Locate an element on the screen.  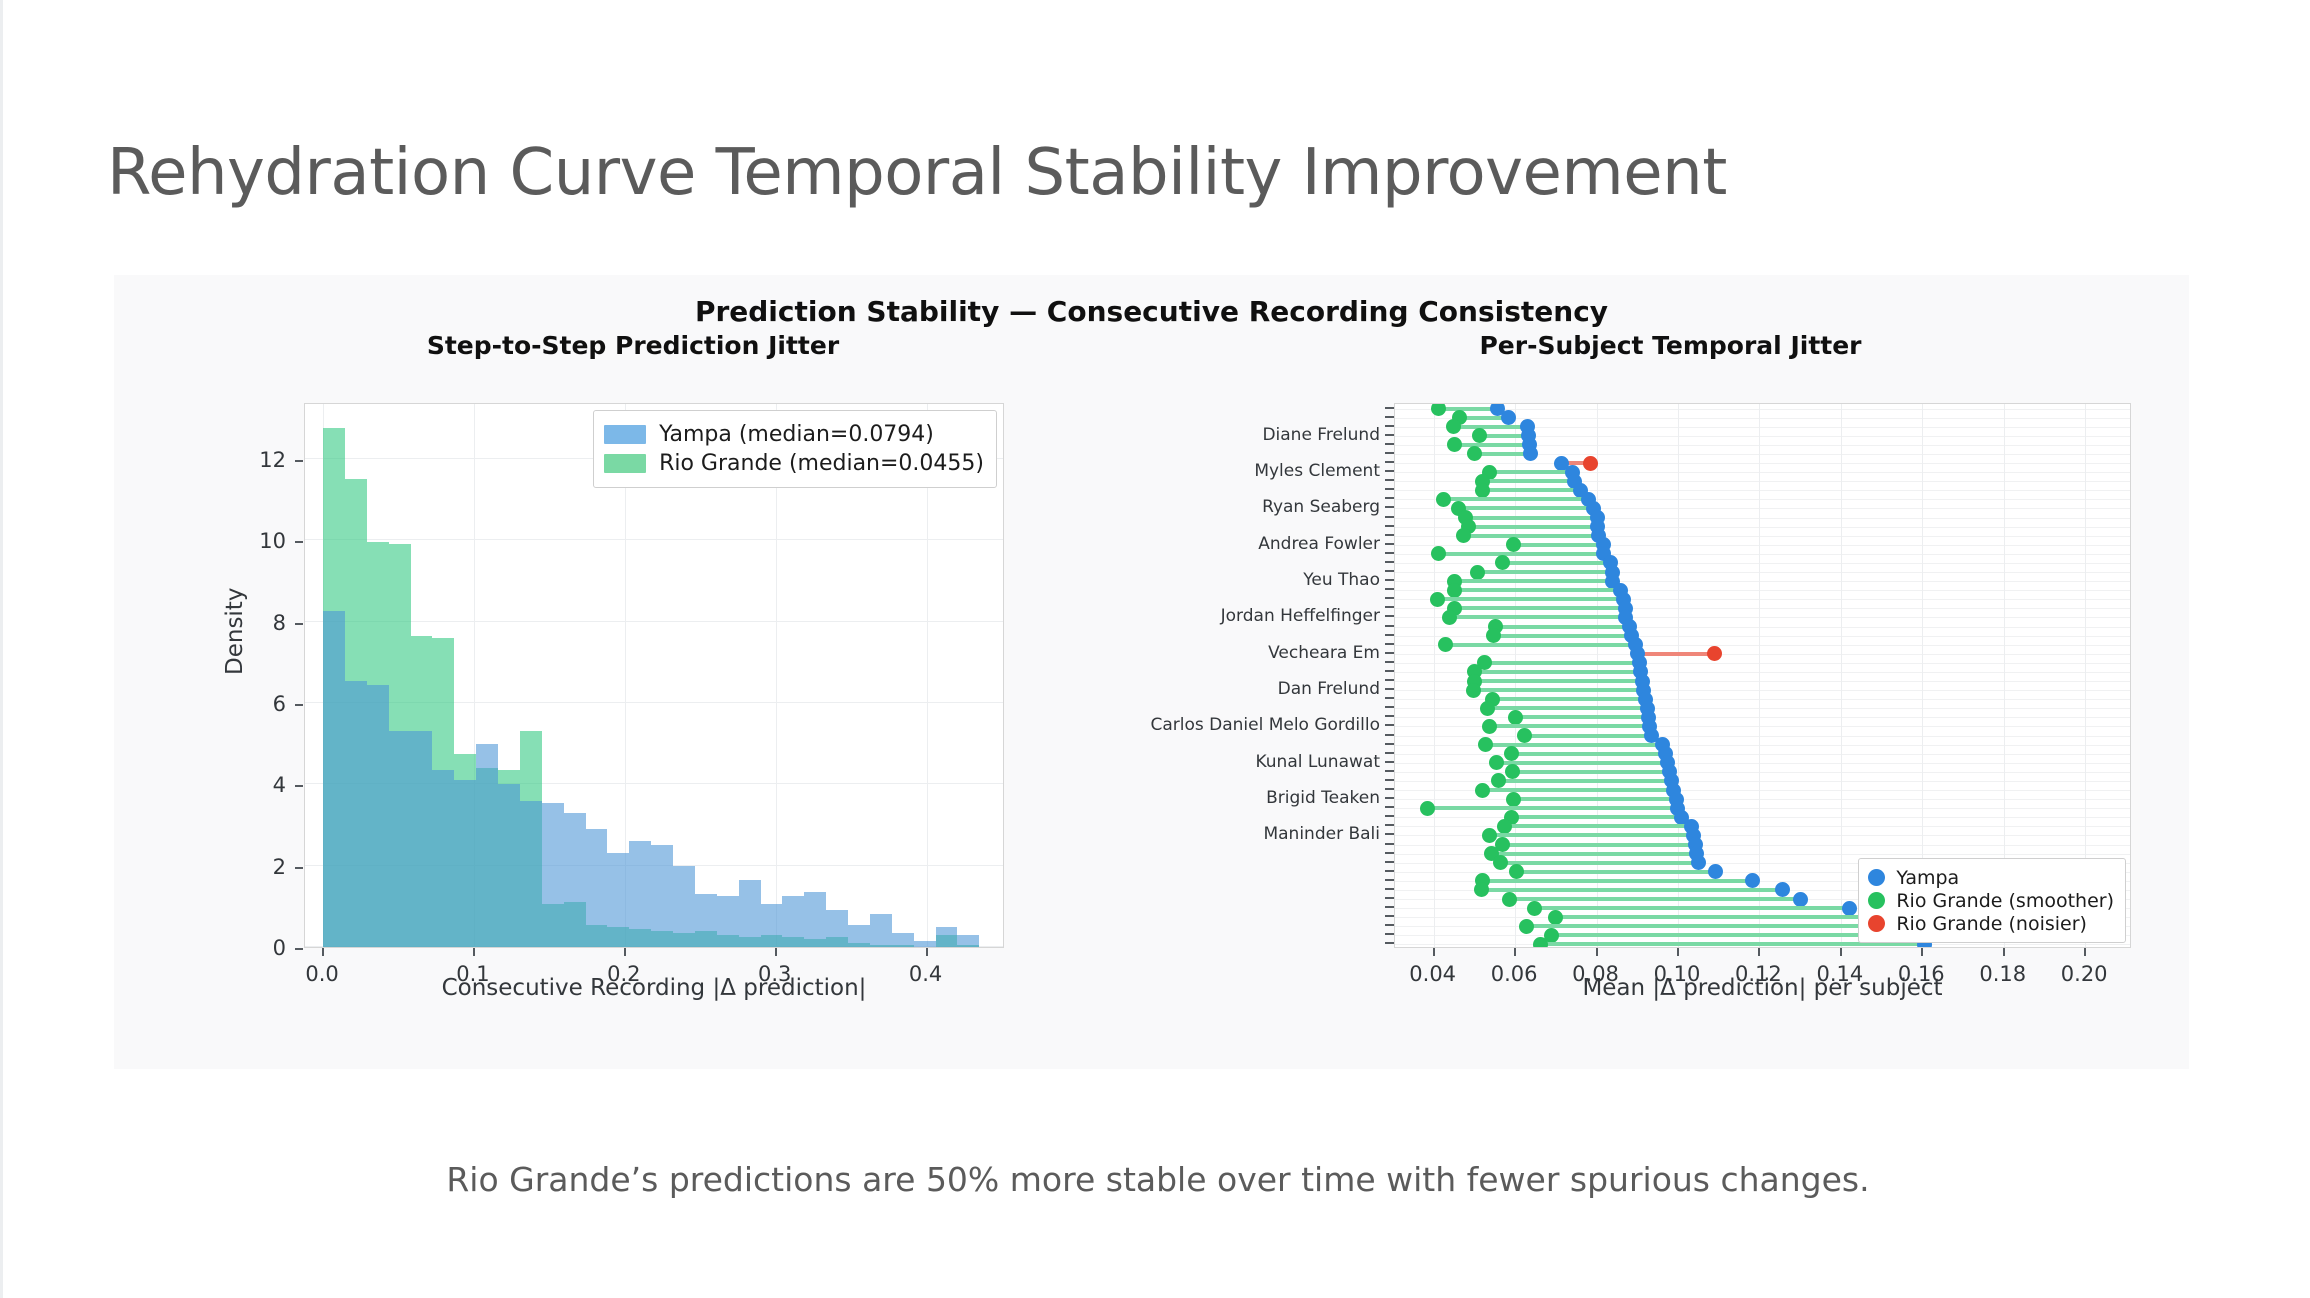
legend-label-rio-noisier: Rio Grande (noisier) is located at coordinates (1991, 923).